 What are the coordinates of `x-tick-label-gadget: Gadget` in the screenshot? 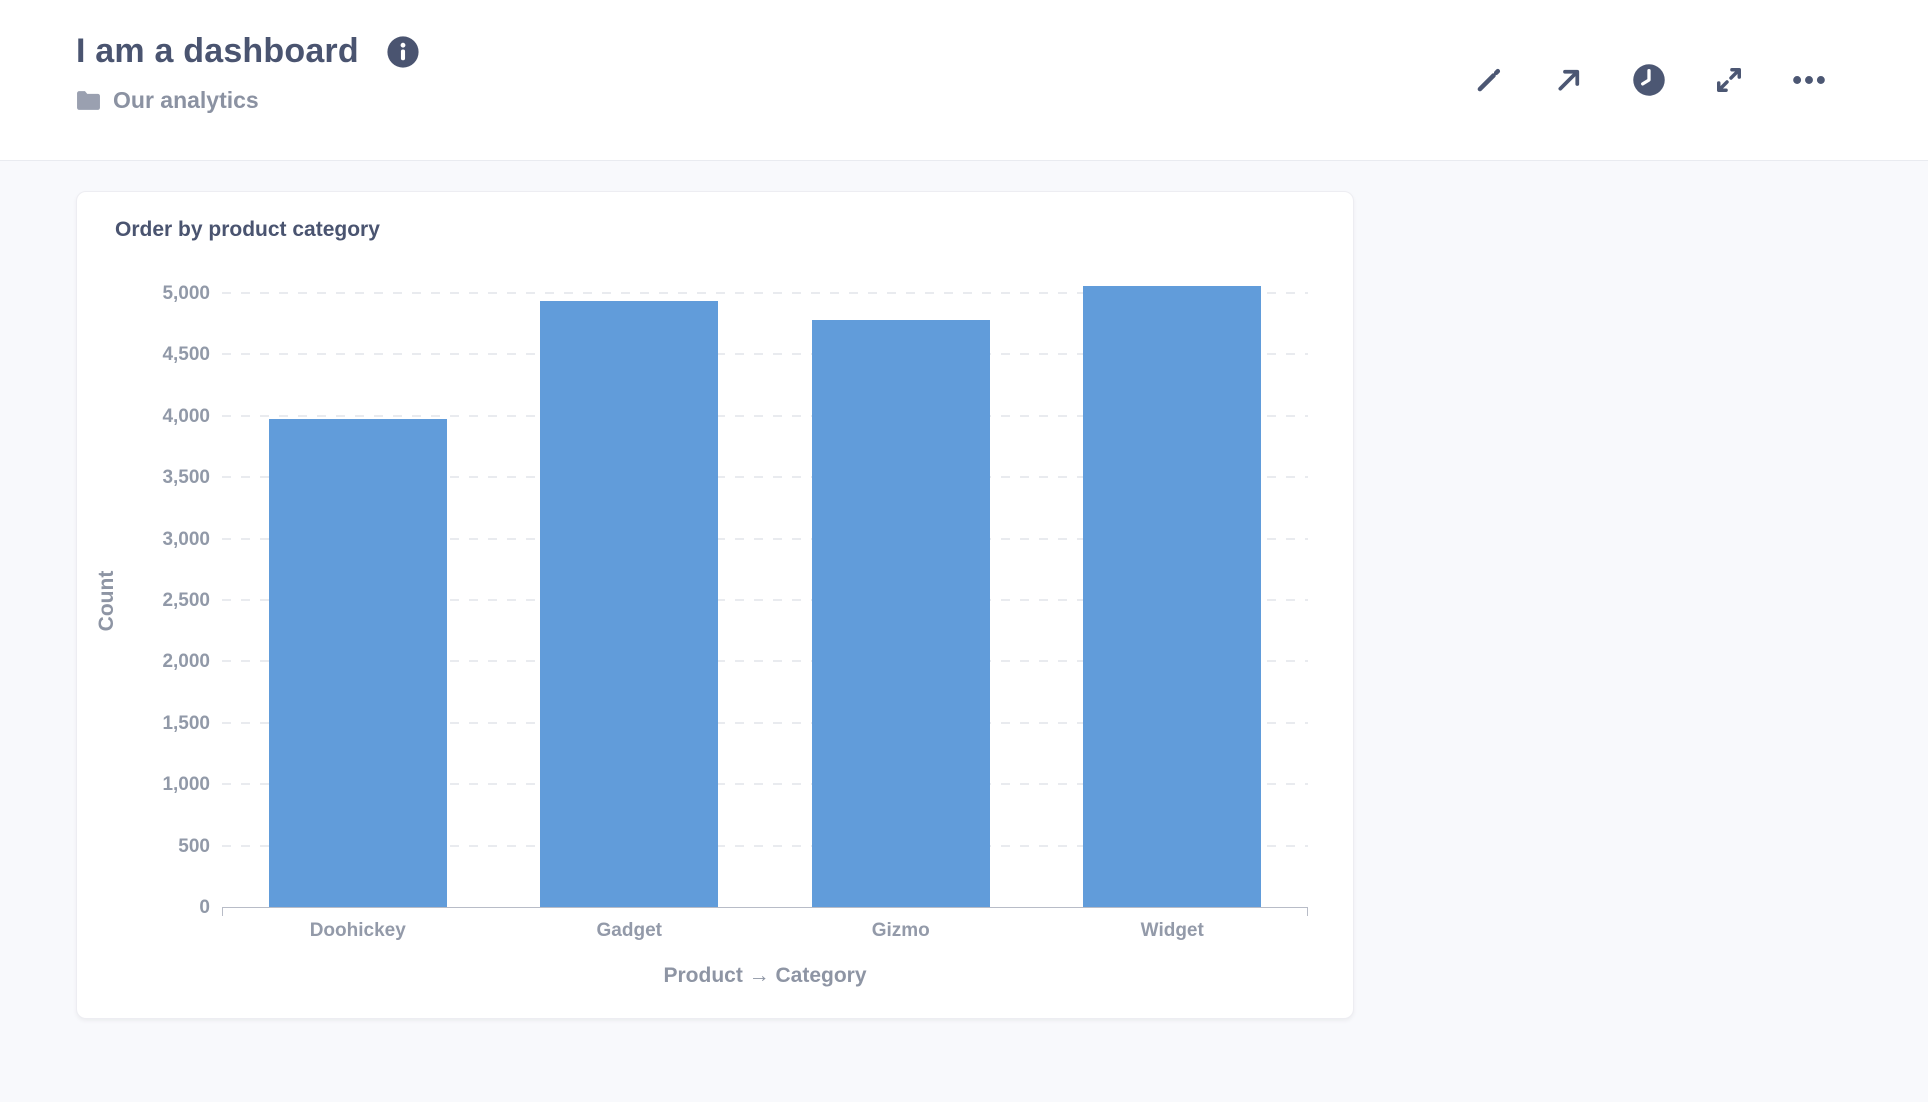 It's located at (629, 930).